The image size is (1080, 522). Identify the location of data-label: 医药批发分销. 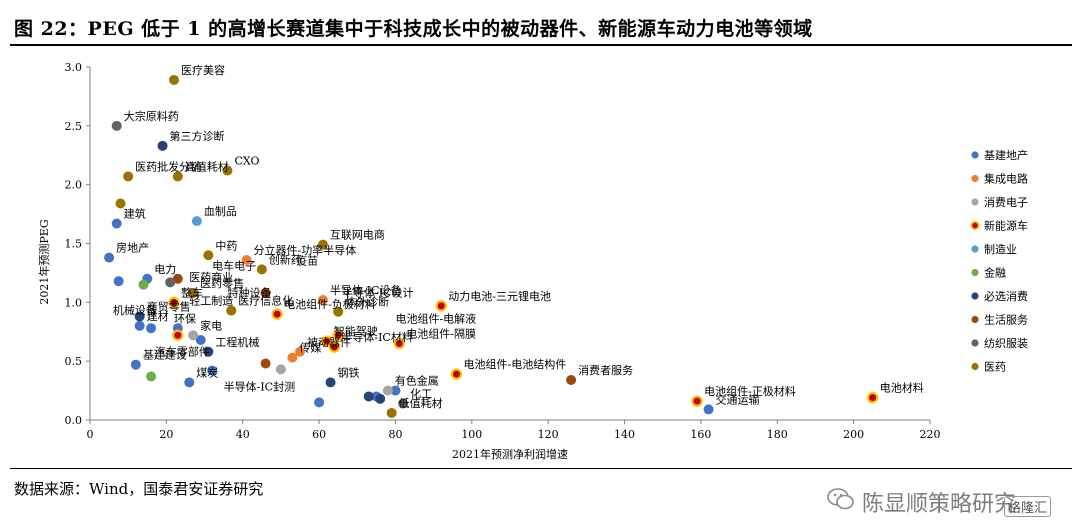
(168, 166).